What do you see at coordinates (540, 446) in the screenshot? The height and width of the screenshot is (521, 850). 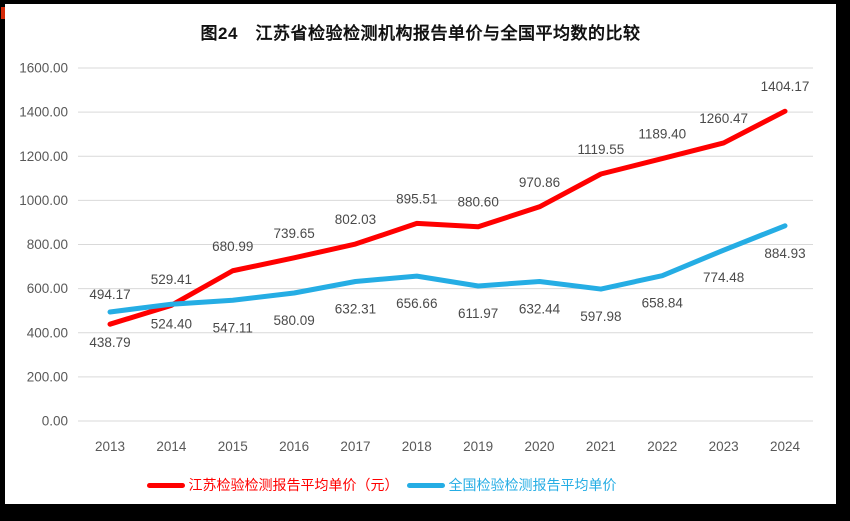 I see `x-tick-label: 2020` at bounding box center [540, 446].